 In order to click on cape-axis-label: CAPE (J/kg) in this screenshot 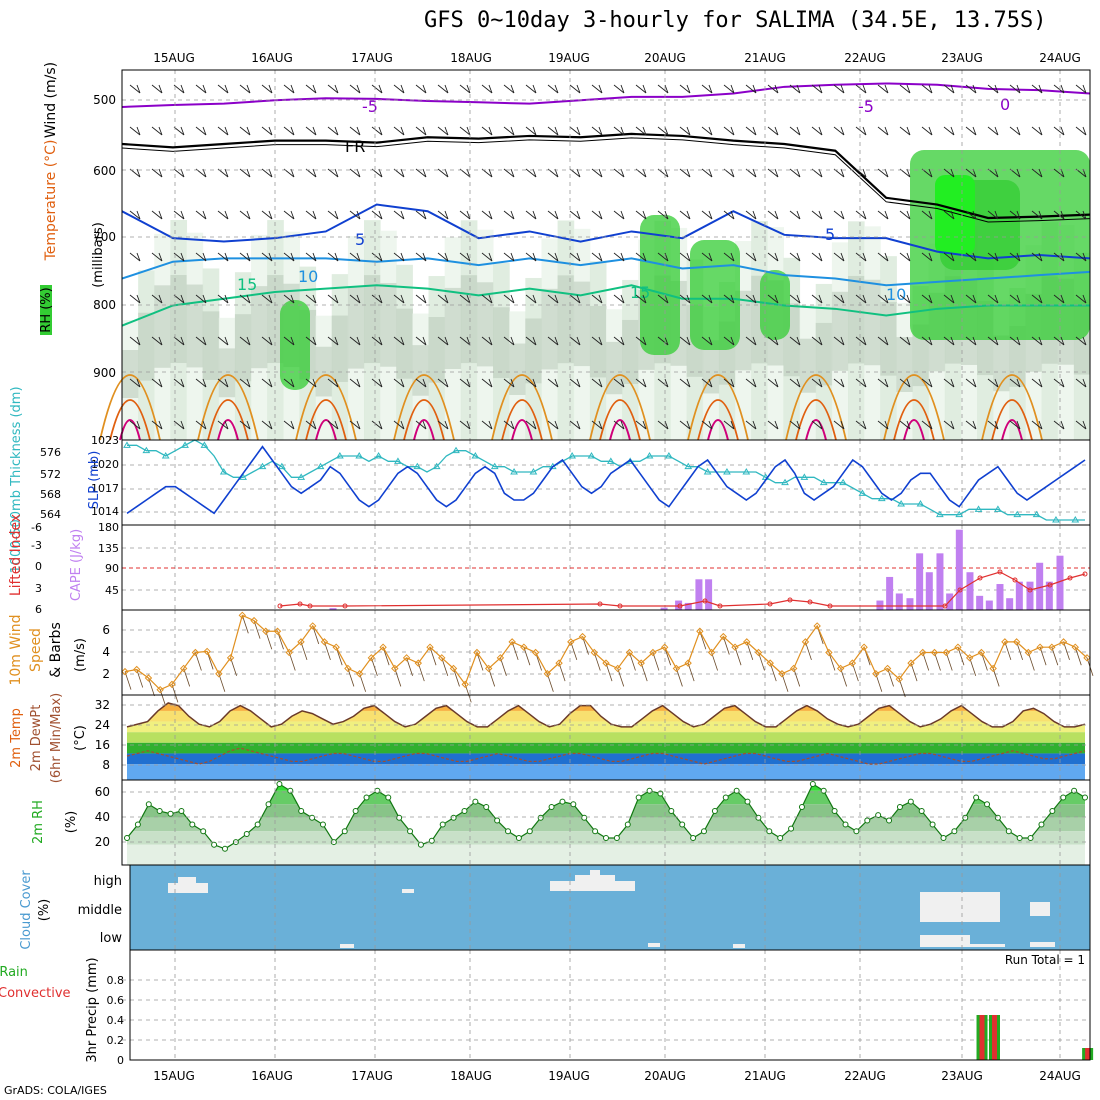, I will do `click(76, 565)`.